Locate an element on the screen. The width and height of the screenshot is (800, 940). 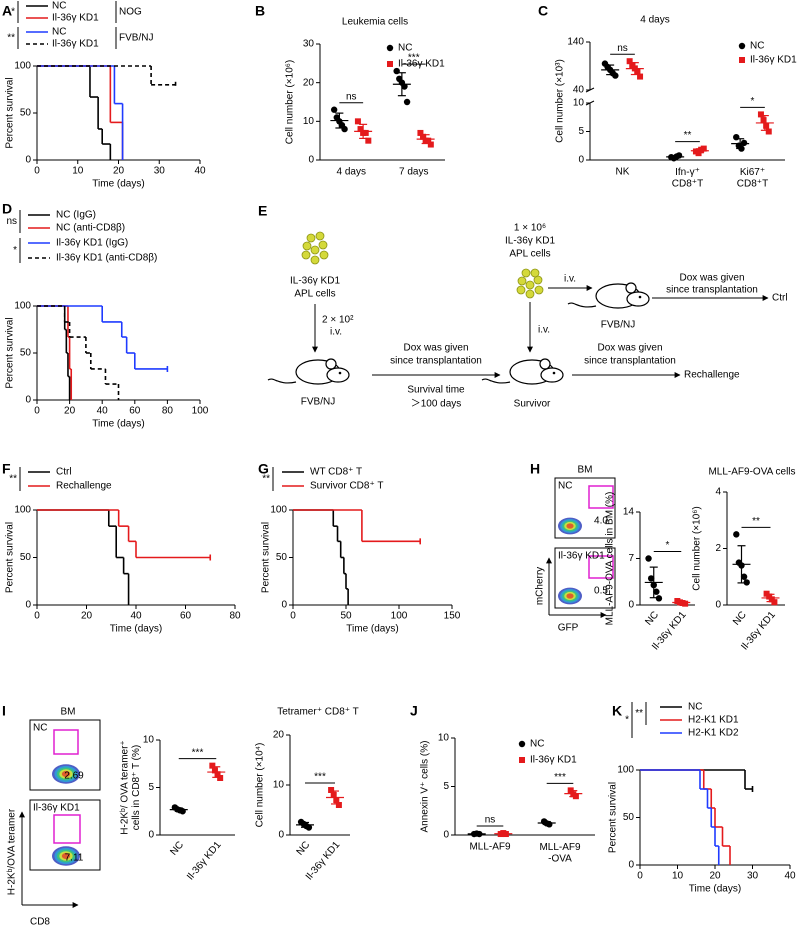
x-axis-label: GFP is located at coordinates (568, 628).